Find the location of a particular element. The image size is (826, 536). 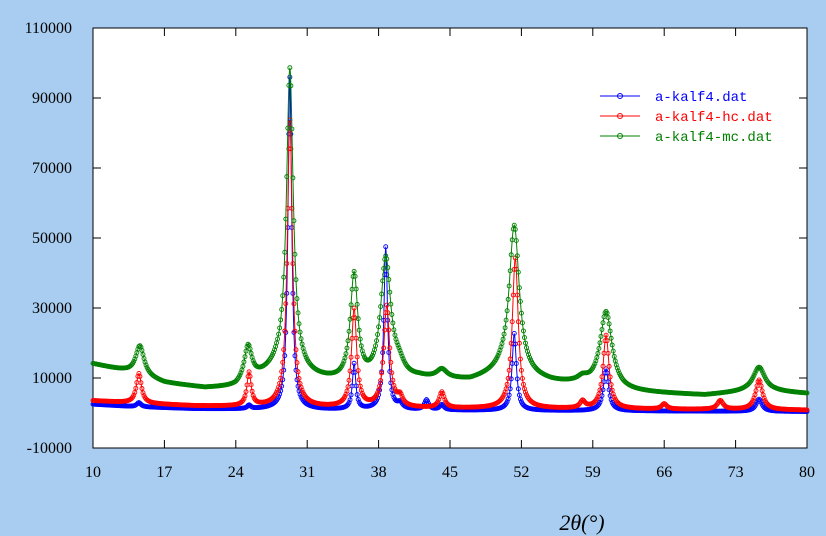

x-tick-label: 17 is located at coordinates (164, 472).